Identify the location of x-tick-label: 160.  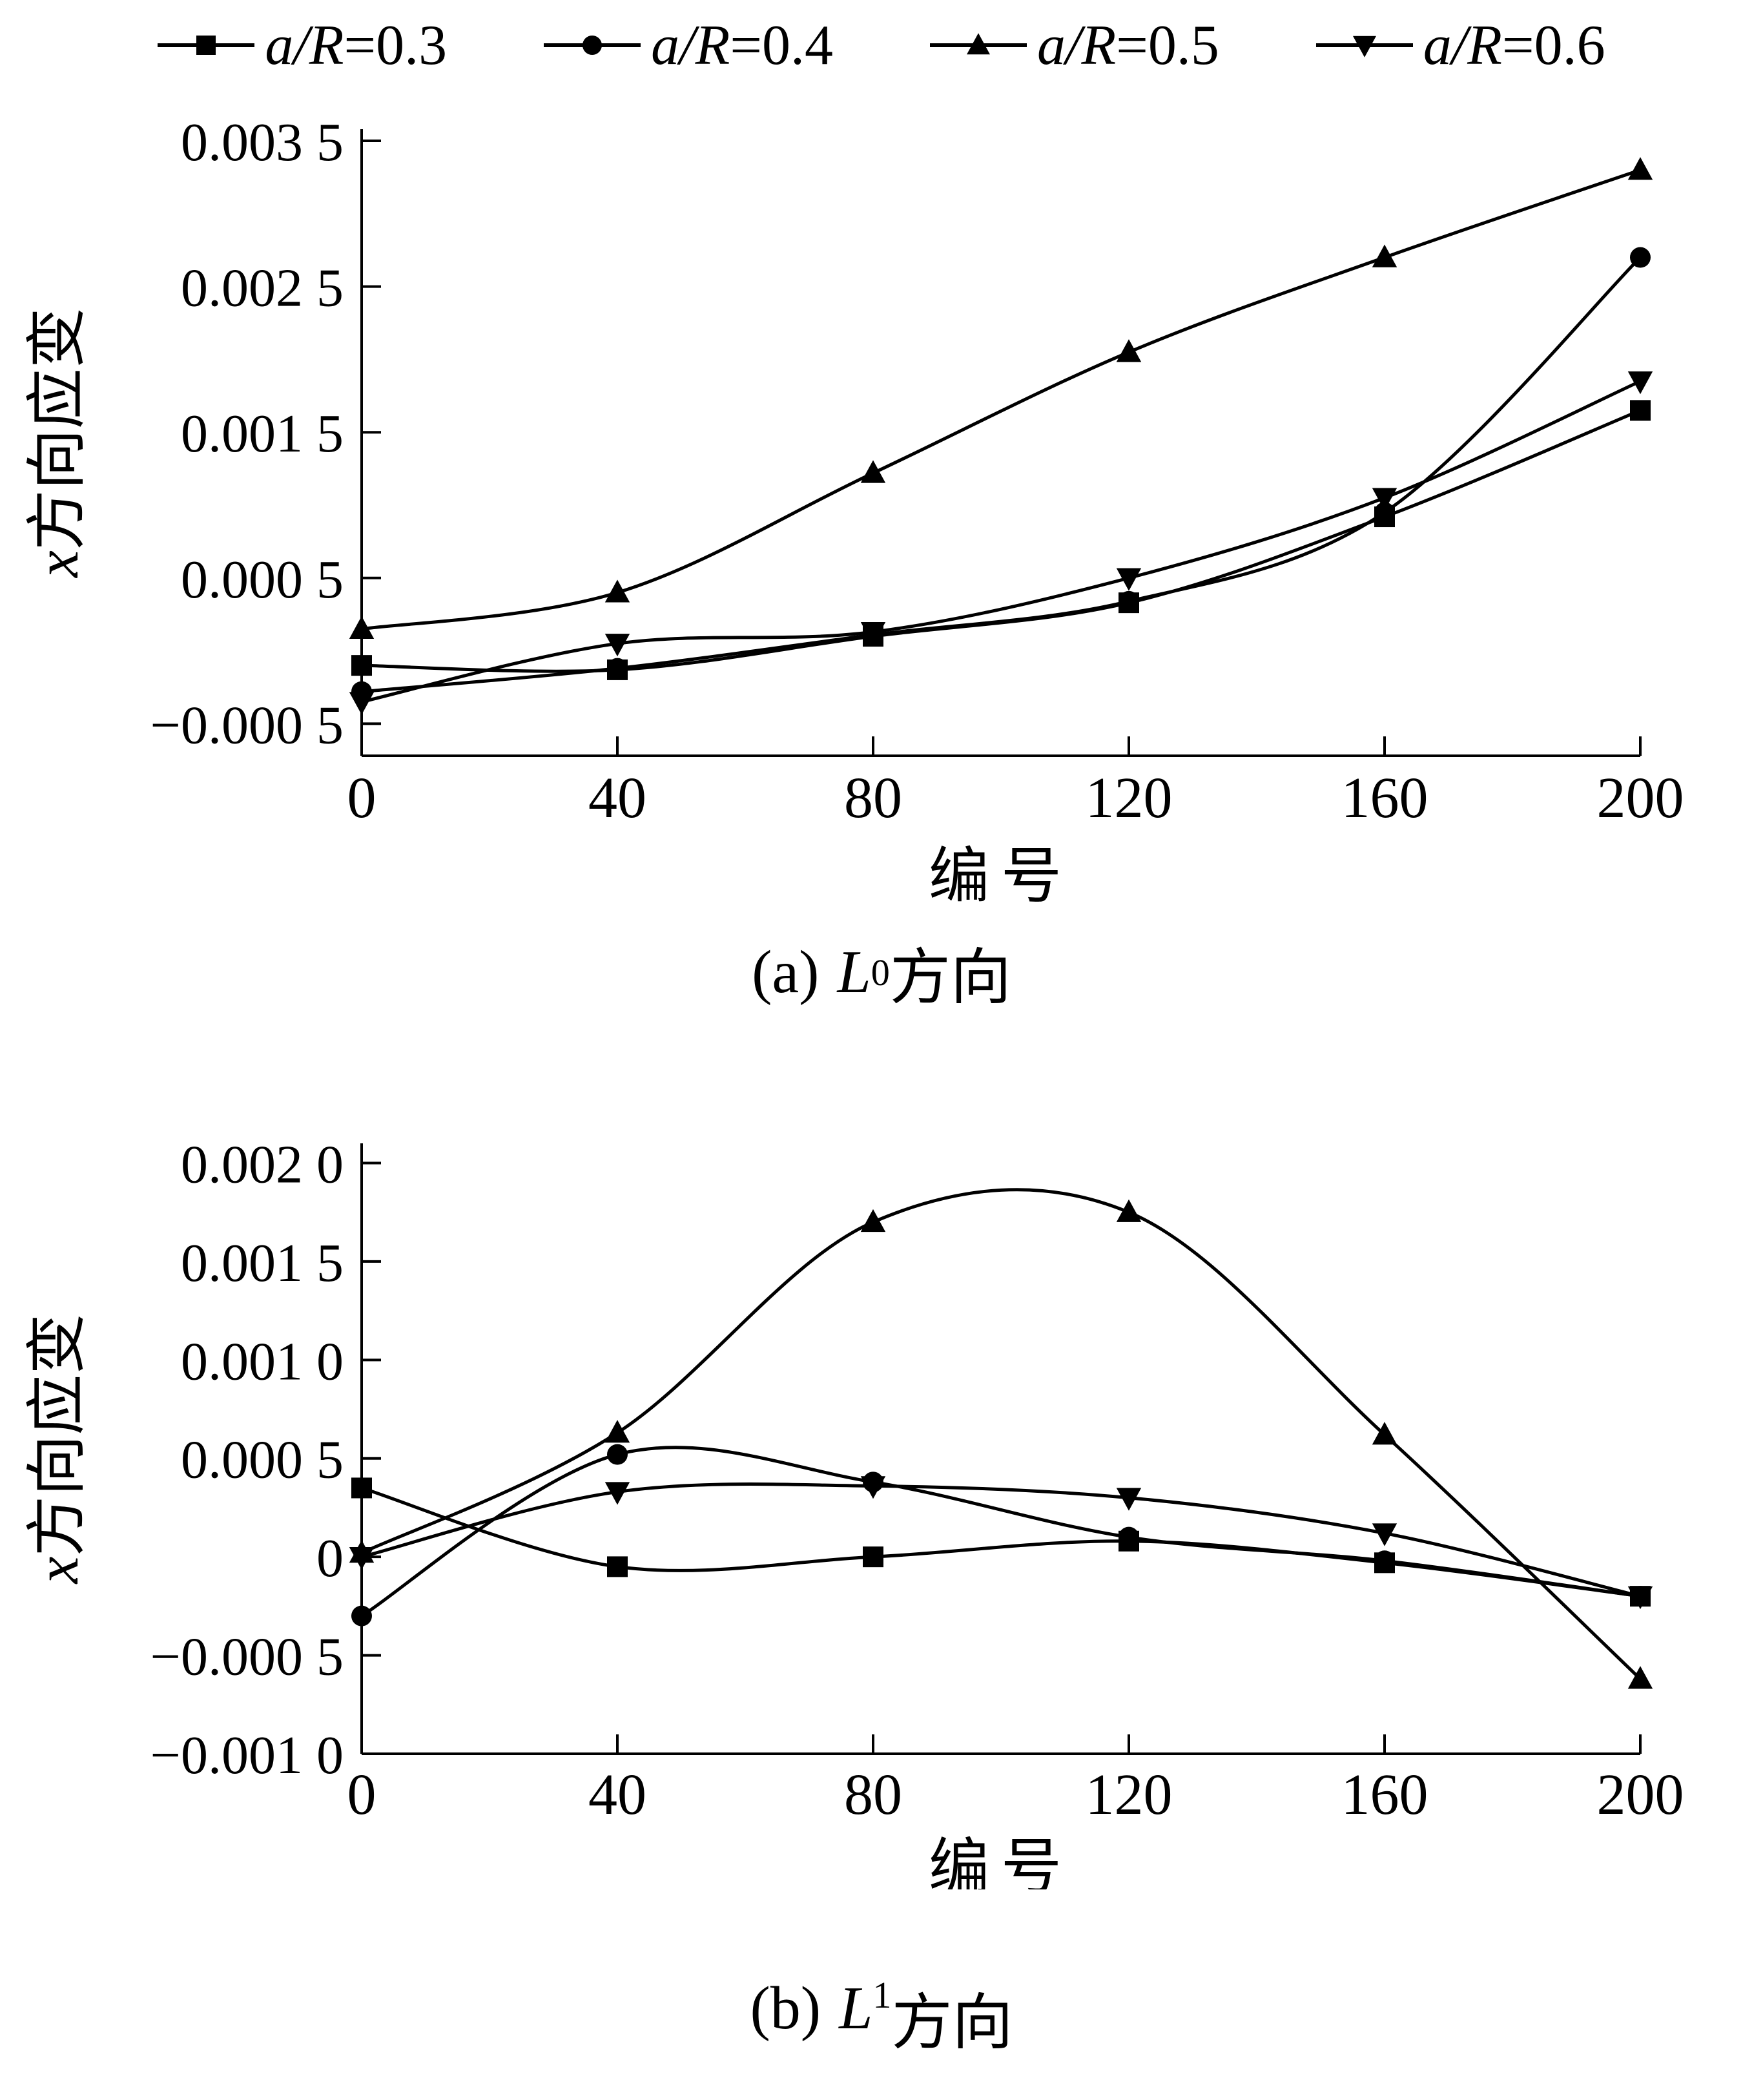
(1384, 1795).